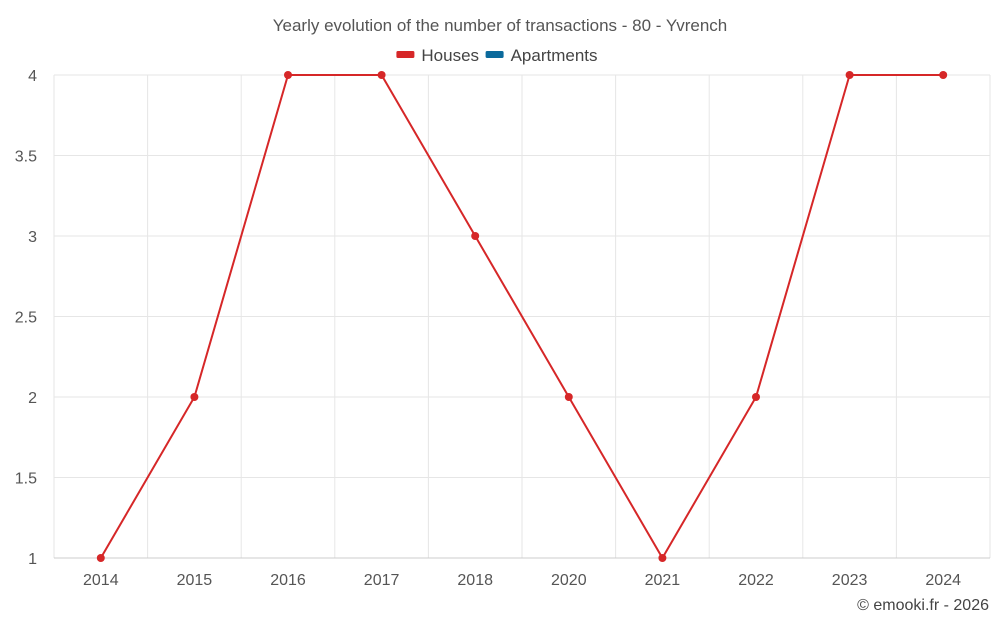 Image resolution: width=1000 pixels, height=625 pixels. I want to click on x-tick-label: 2016, so click(288, 580).